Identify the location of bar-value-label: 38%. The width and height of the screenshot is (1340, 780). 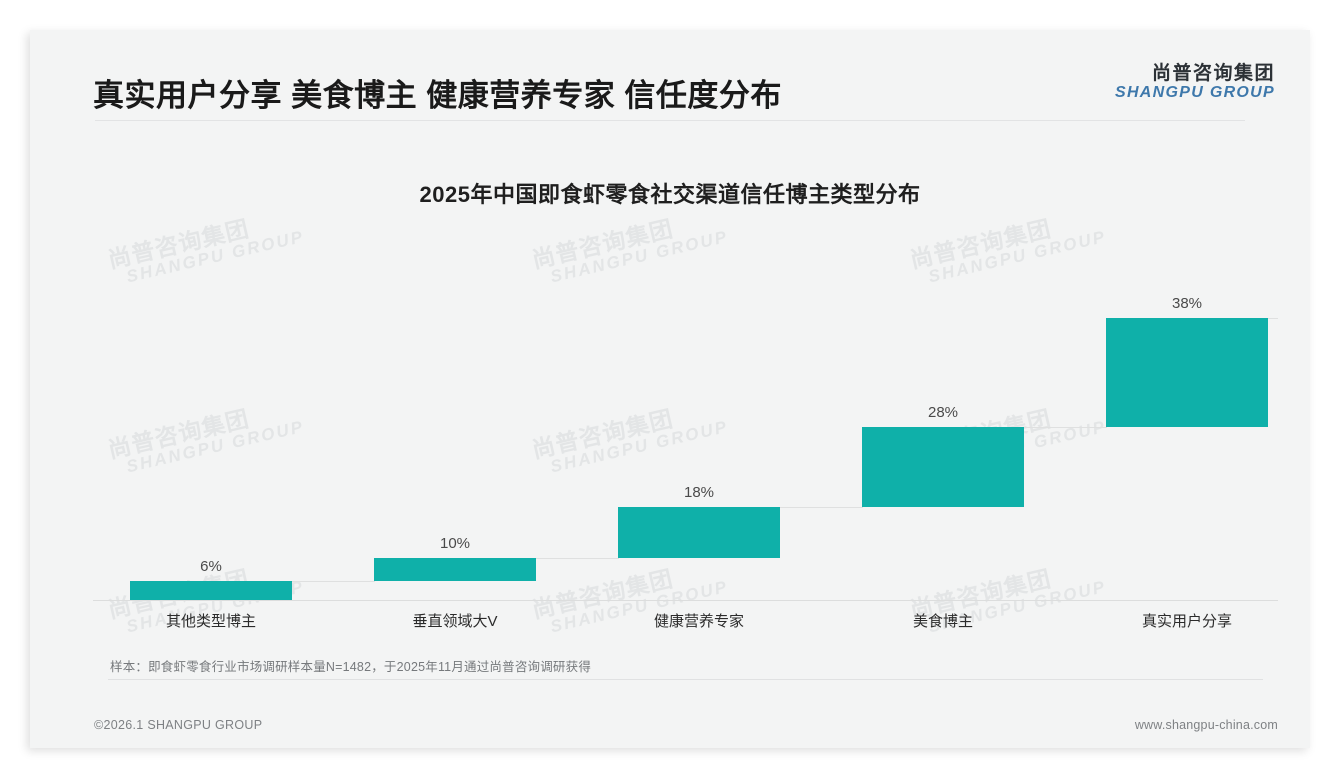
(1187, 303).